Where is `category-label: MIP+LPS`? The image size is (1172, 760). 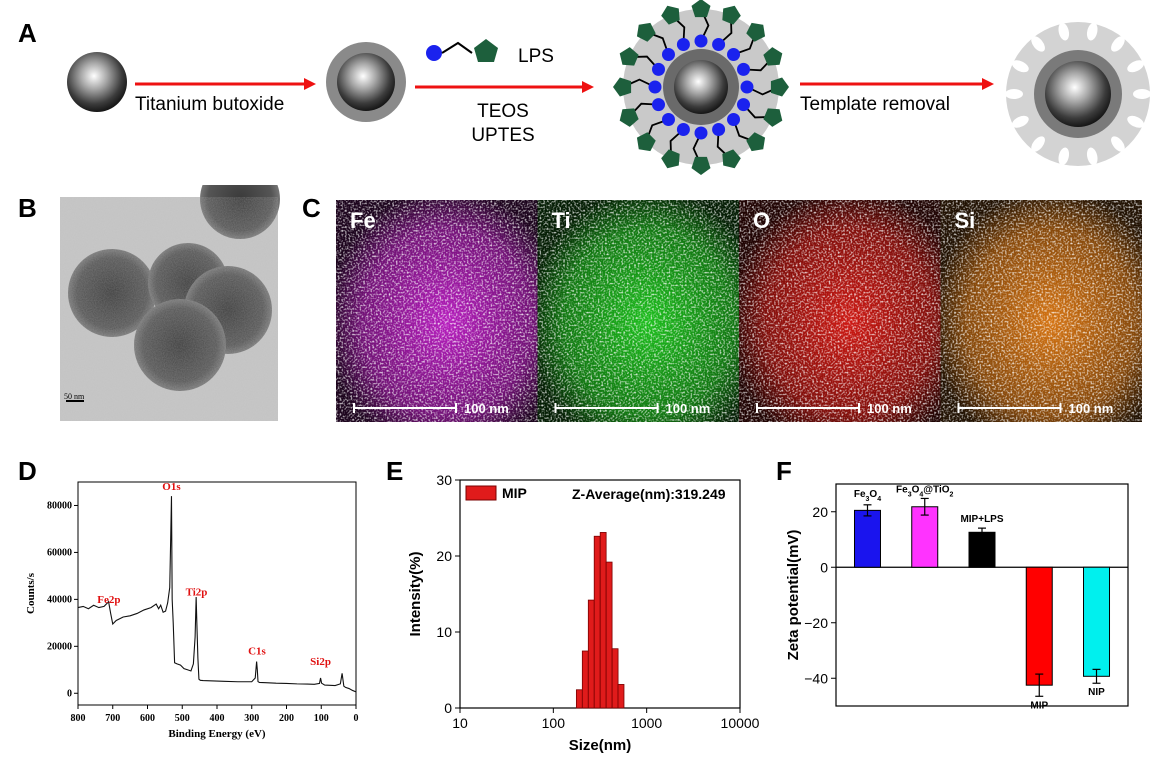
category-label: MIP+LPS is located at coordinates (981, 519).